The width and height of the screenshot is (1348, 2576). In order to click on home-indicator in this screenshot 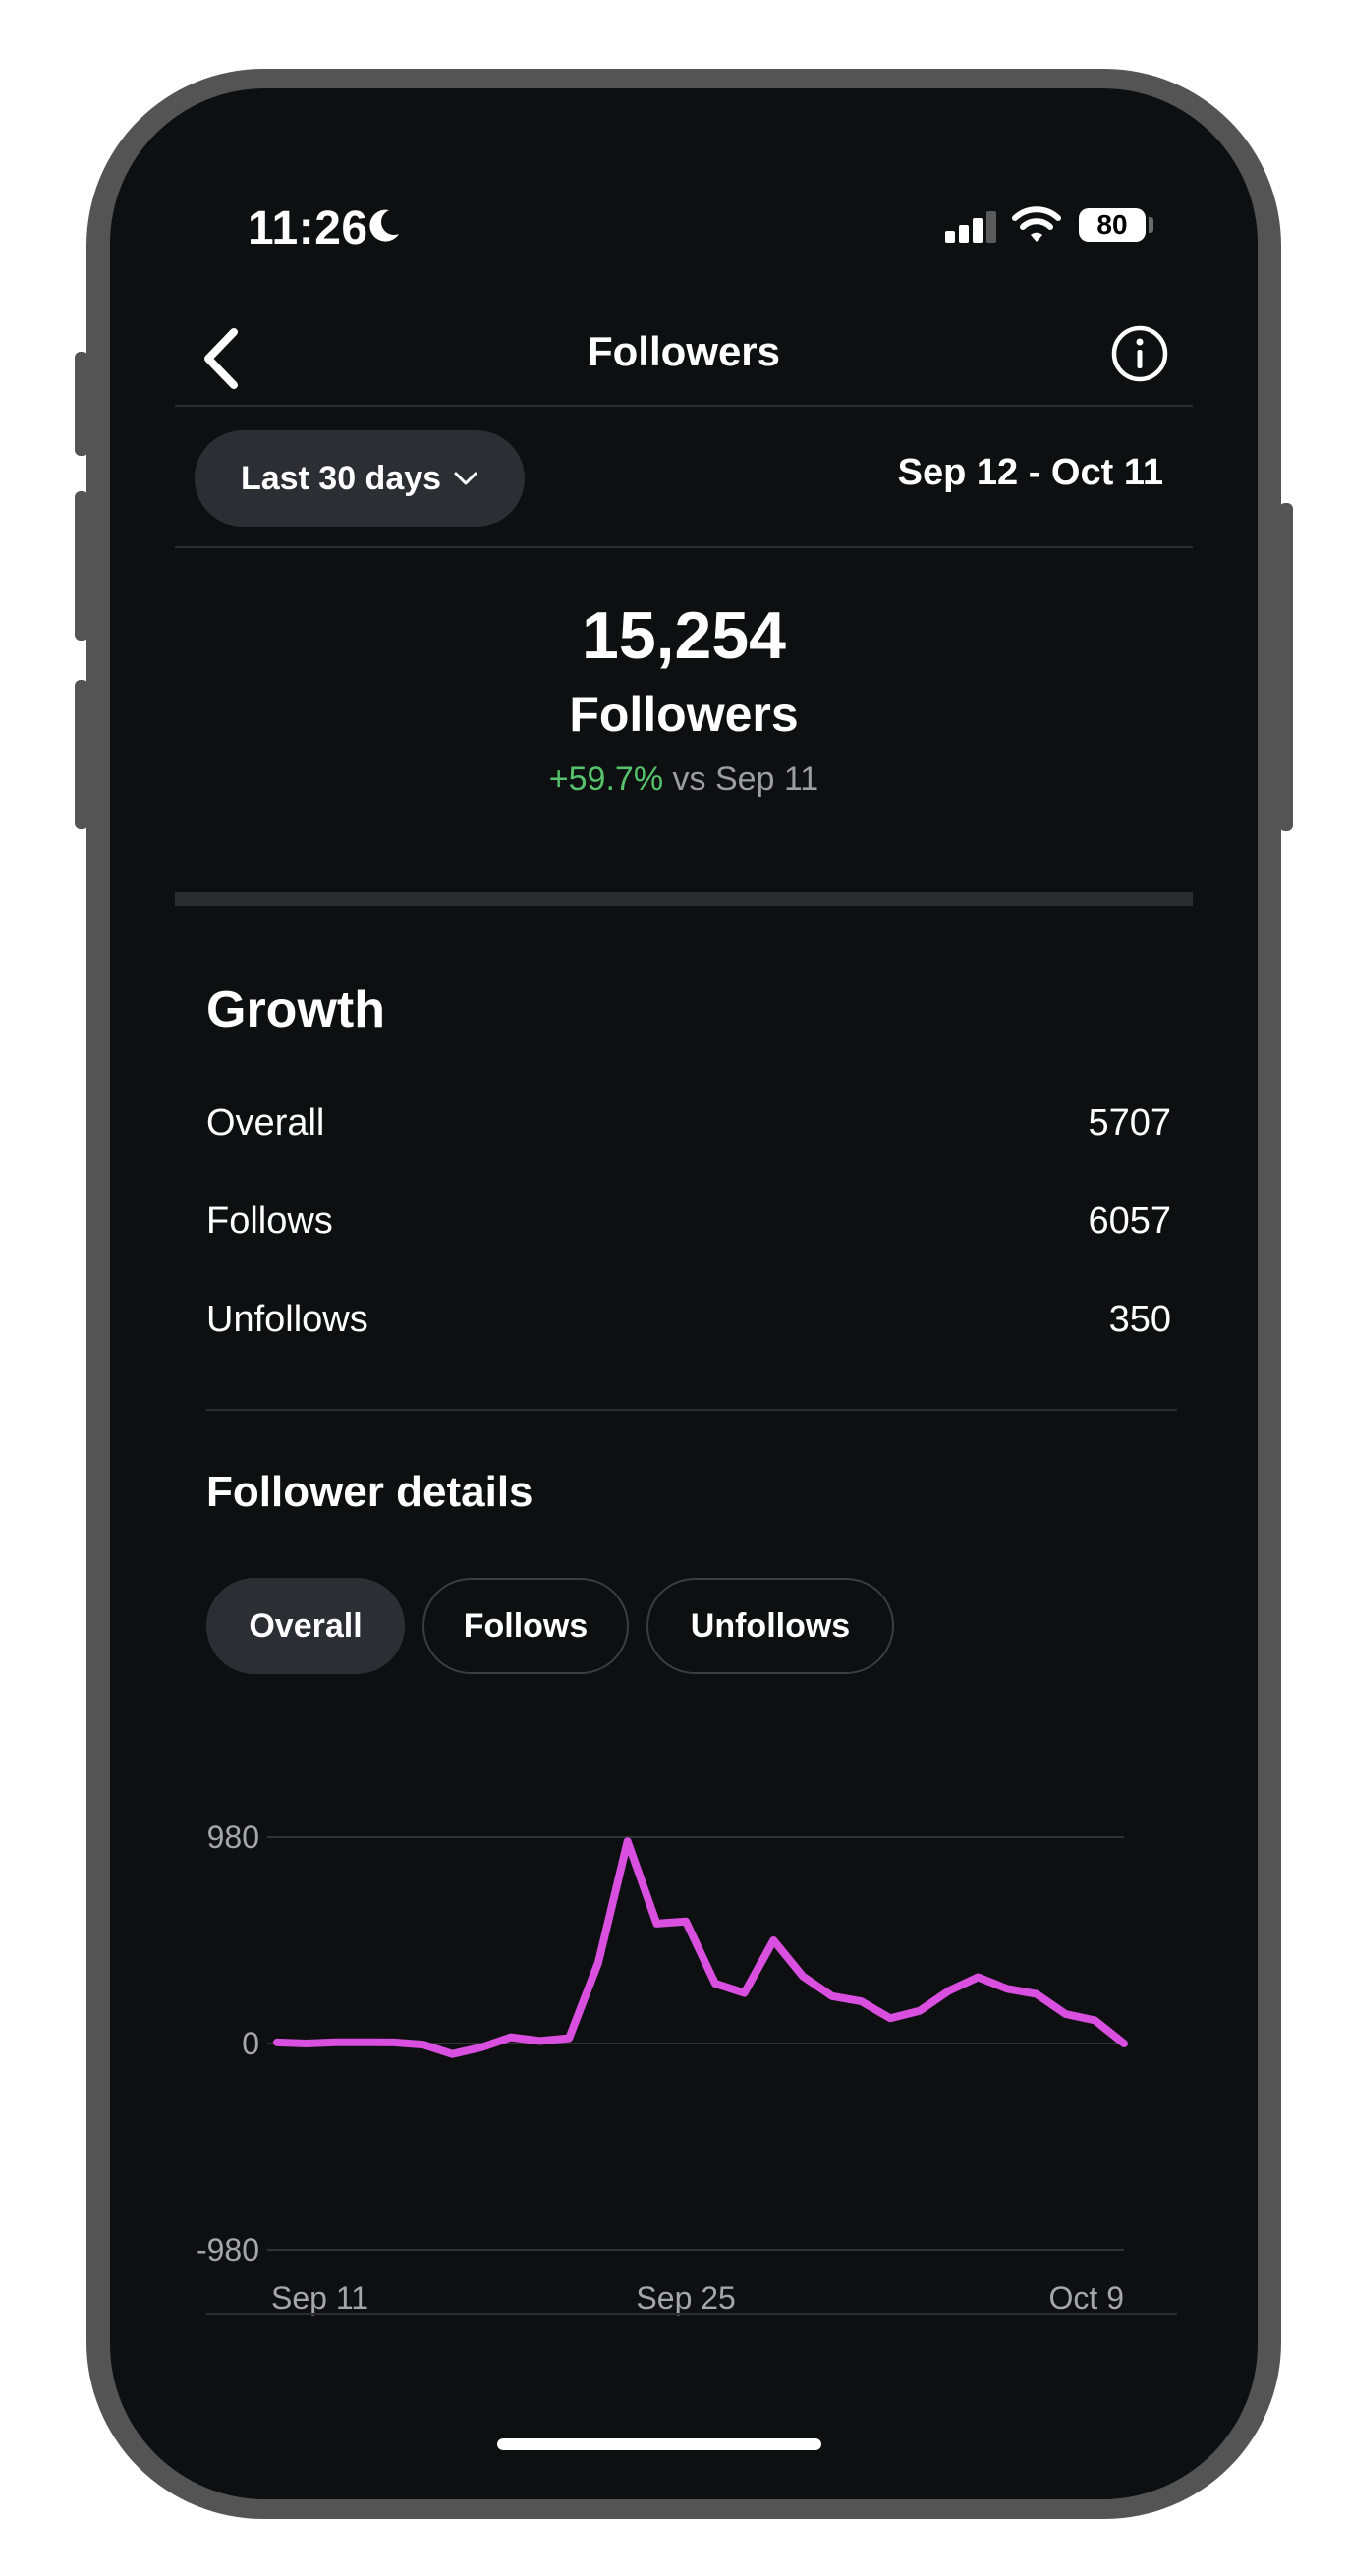, I will do `click(659, 2444)`.